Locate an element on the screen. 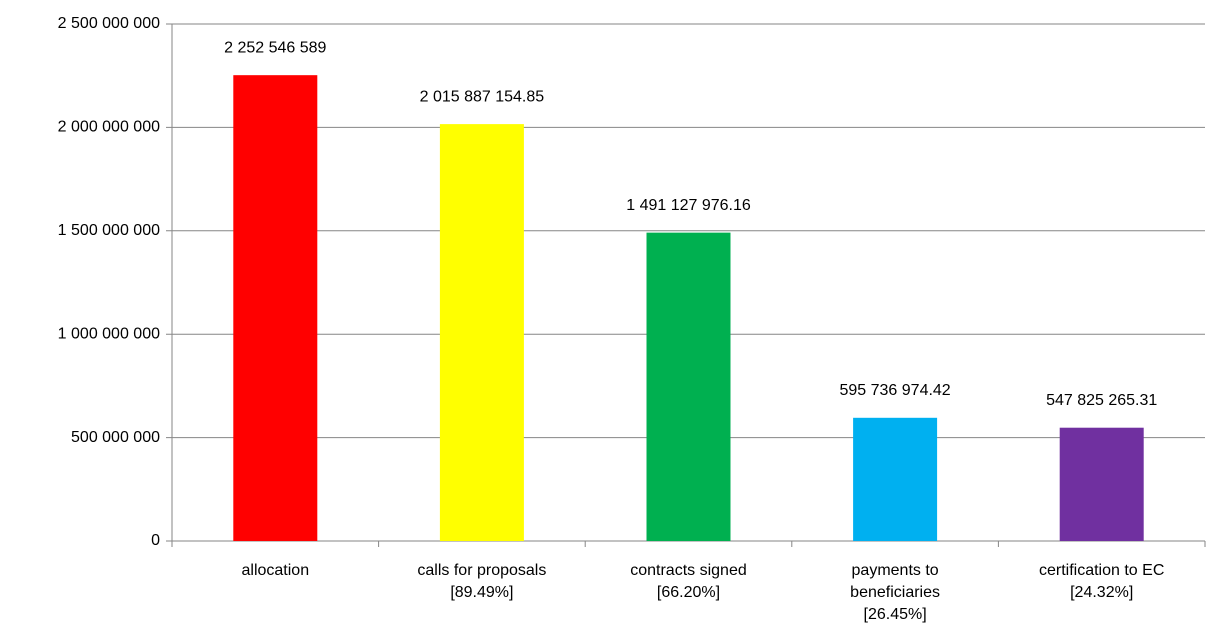  x-tick-label: payments to beneficiaries [26.45%] is located at coordinates (895, 592).